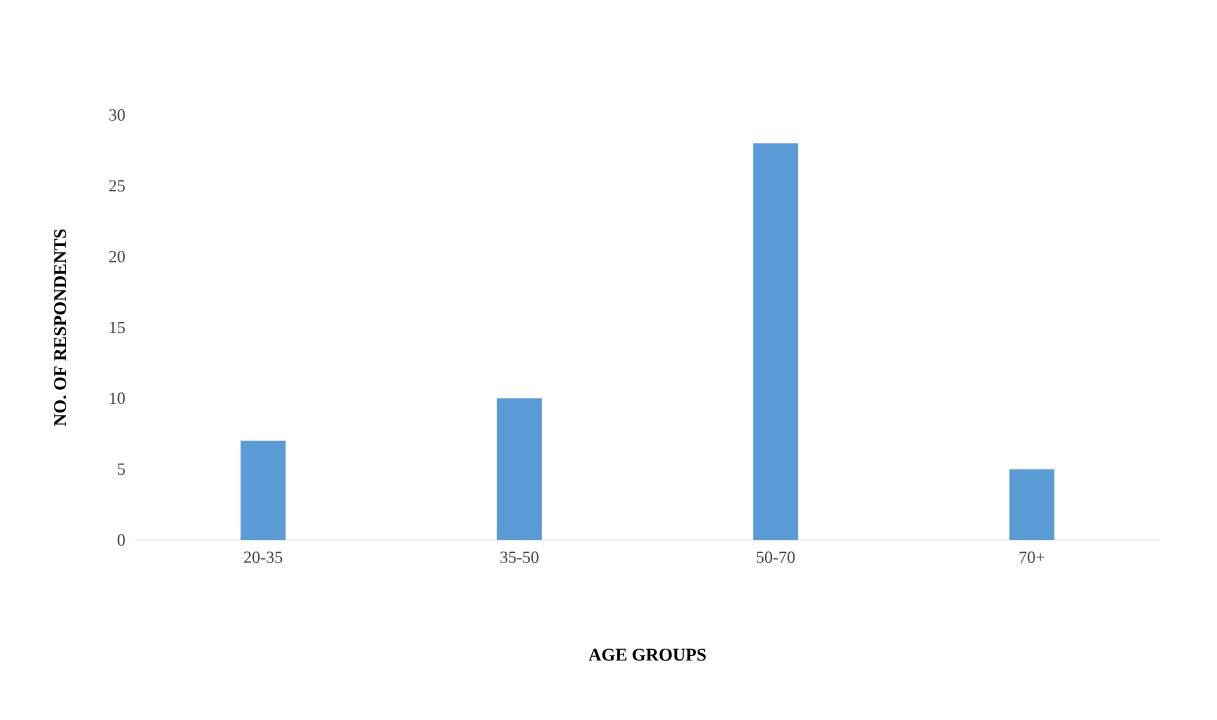 The height and width of the screenshot is (720, 1217). I want to click on x-tick-label: 50-70, so click(775, 557).